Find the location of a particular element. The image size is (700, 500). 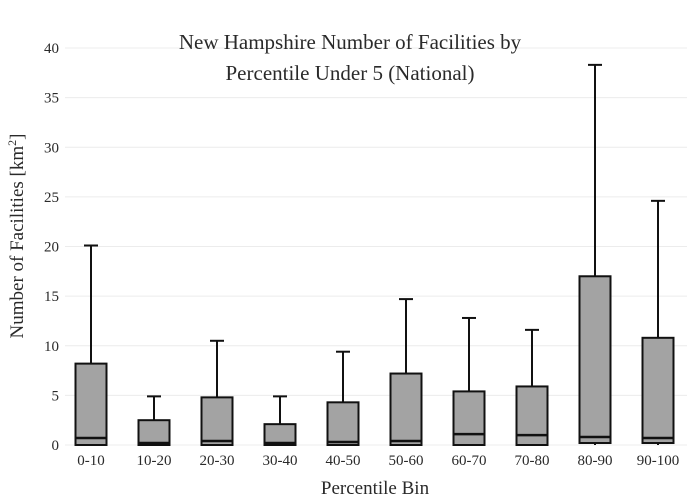

y-tick-label: 15 is located at coordinates (51, 297).